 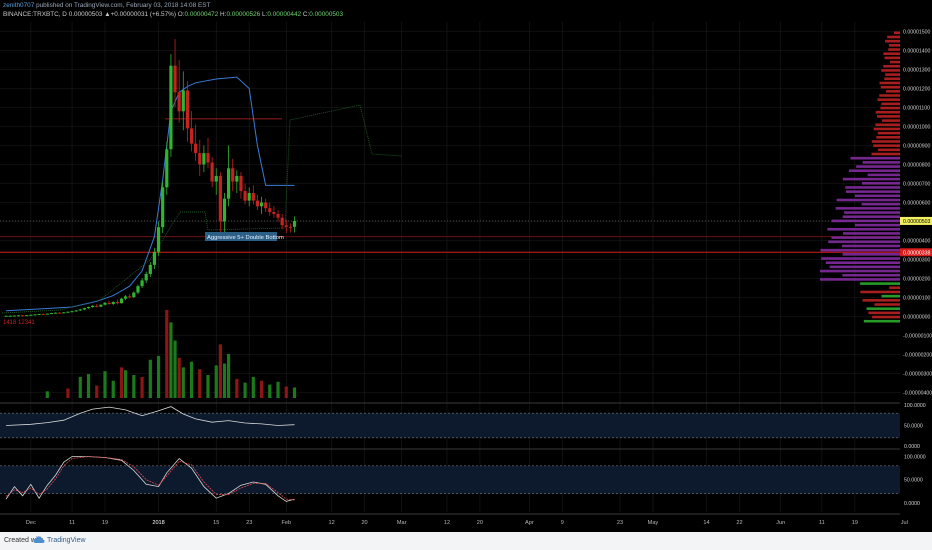 What do you see at coordinates (917, 394) in the screenshot?
I see `y-tick-label: -0.00000400` at bounding box center [917, 394].